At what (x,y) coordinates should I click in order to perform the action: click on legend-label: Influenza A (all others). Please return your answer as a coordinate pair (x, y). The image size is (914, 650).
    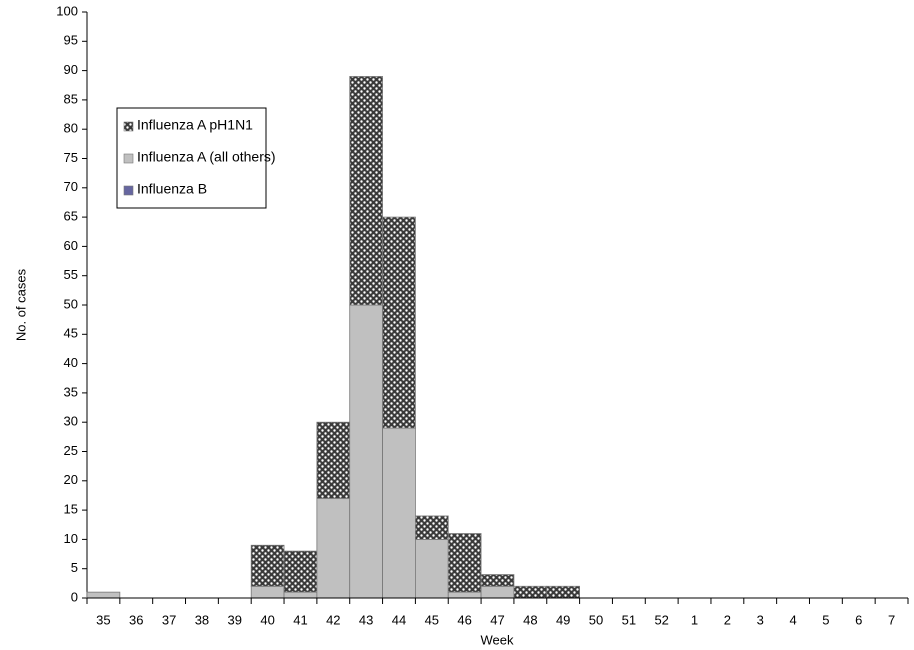
    Looking at the image, I should click on (206, 157).